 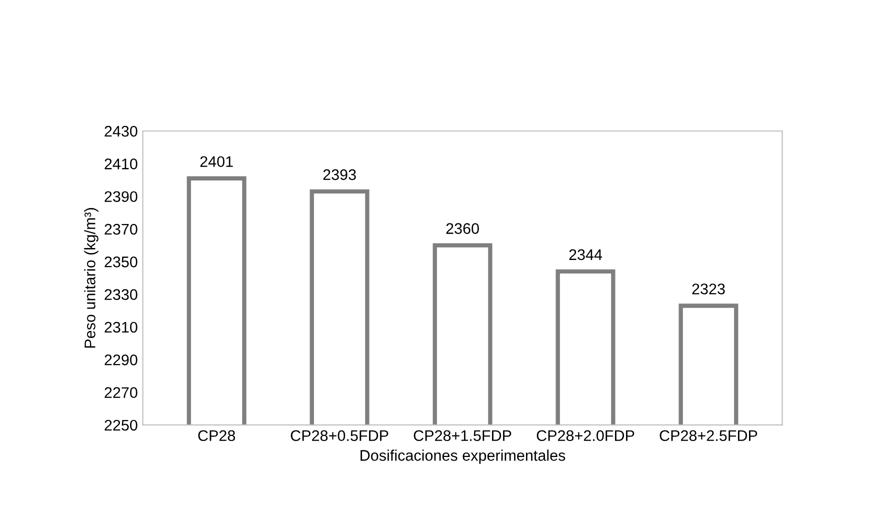 I want to click on y-tick-label: 2270, so click(x=121, y=392).